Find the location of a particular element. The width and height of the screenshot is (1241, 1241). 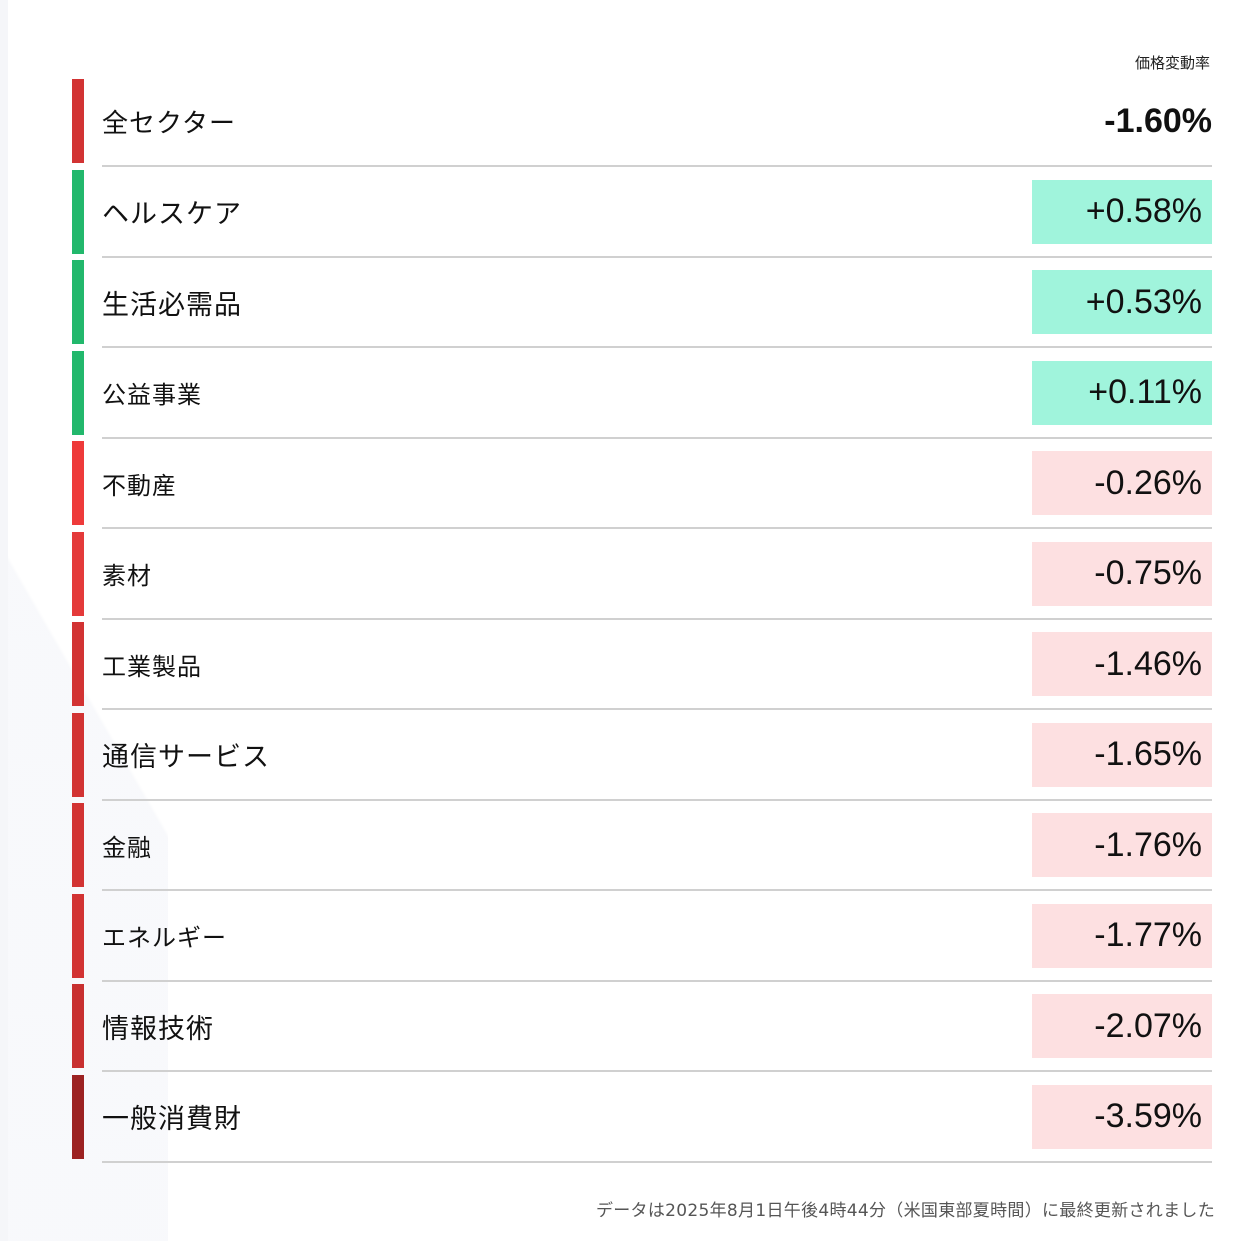

change-value: -1.46% is located at coordinates (1122, 664).